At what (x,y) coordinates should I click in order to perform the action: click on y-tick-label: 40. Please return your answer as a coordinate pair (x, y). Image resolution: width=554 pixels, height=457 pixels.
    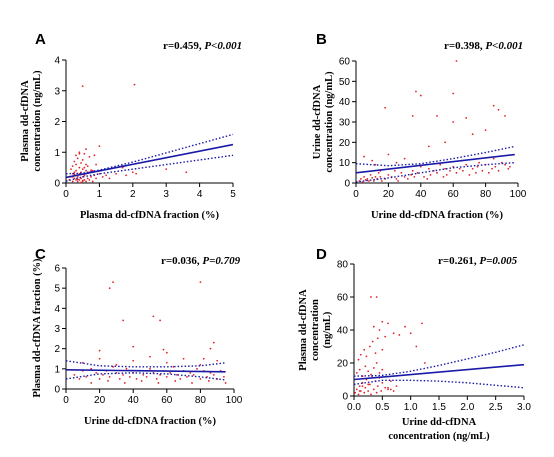
    Looking at the image, I should click on (343, 331).